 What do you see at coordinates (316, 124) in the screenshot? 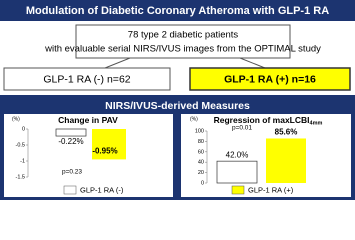
I see `chart-title-subscript: 4mm` at bounding box center [316, 124].